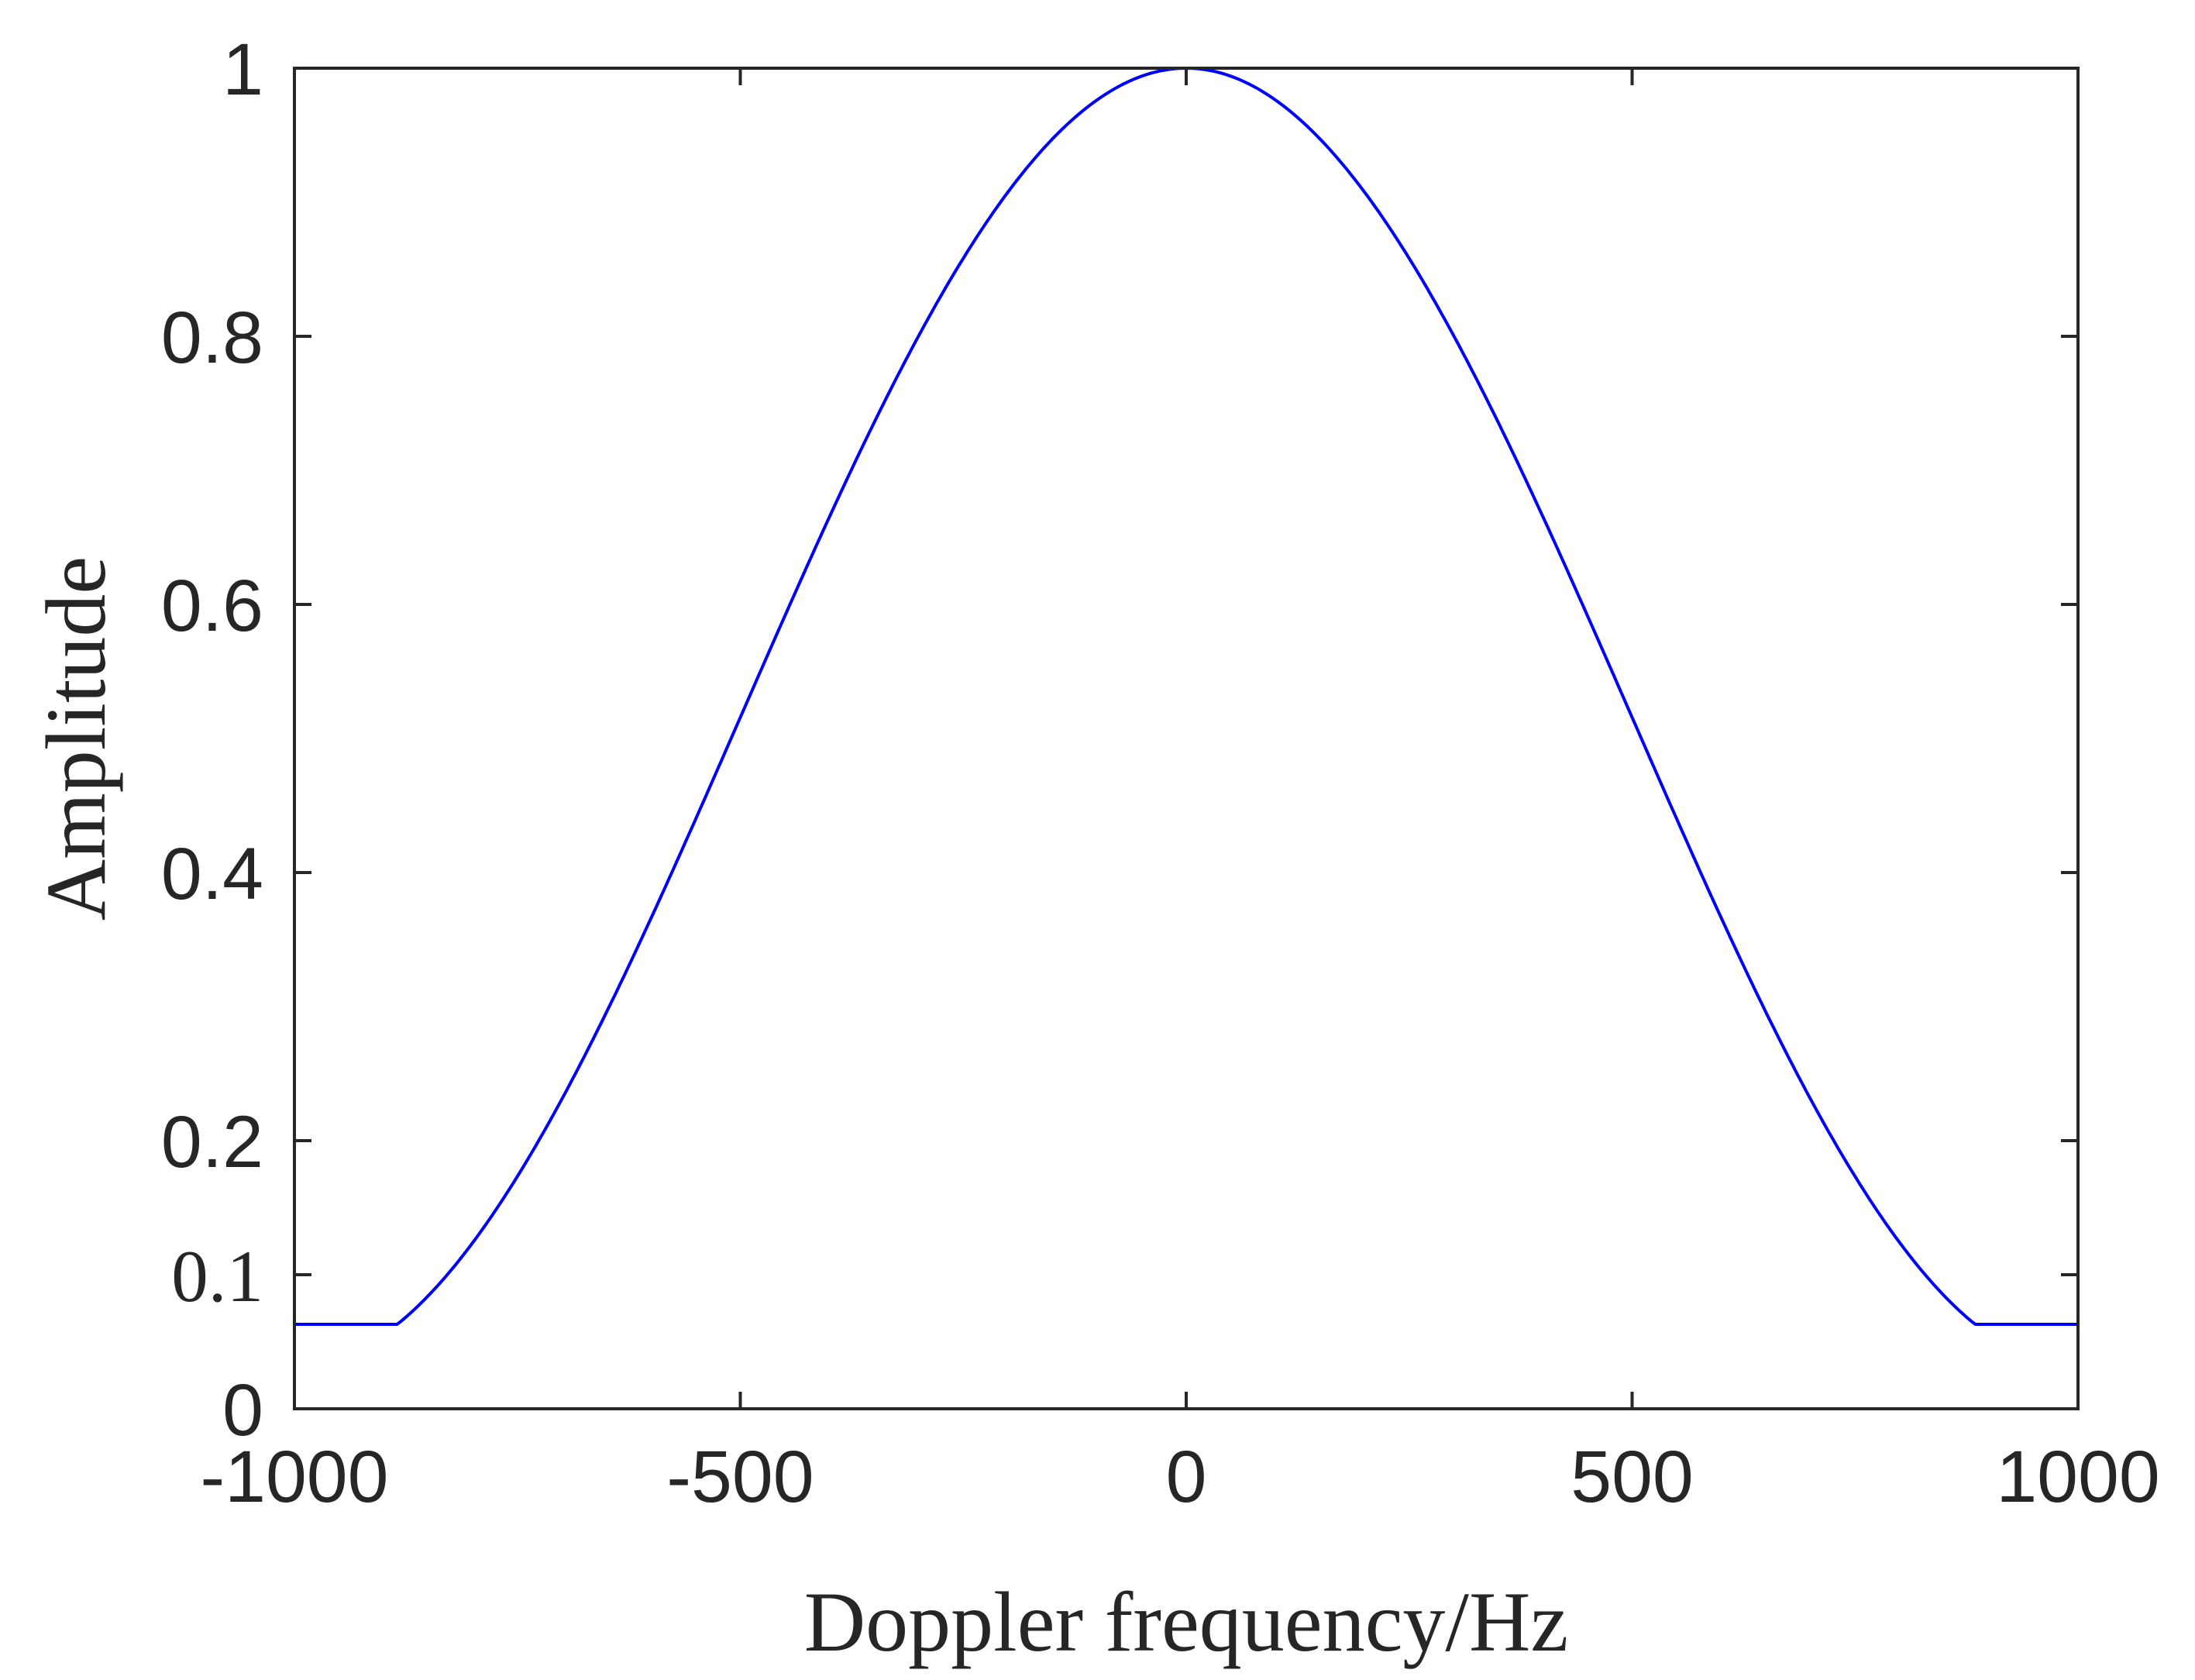  I want to click on x-tick-label: 1000, so click(2077, 1477).